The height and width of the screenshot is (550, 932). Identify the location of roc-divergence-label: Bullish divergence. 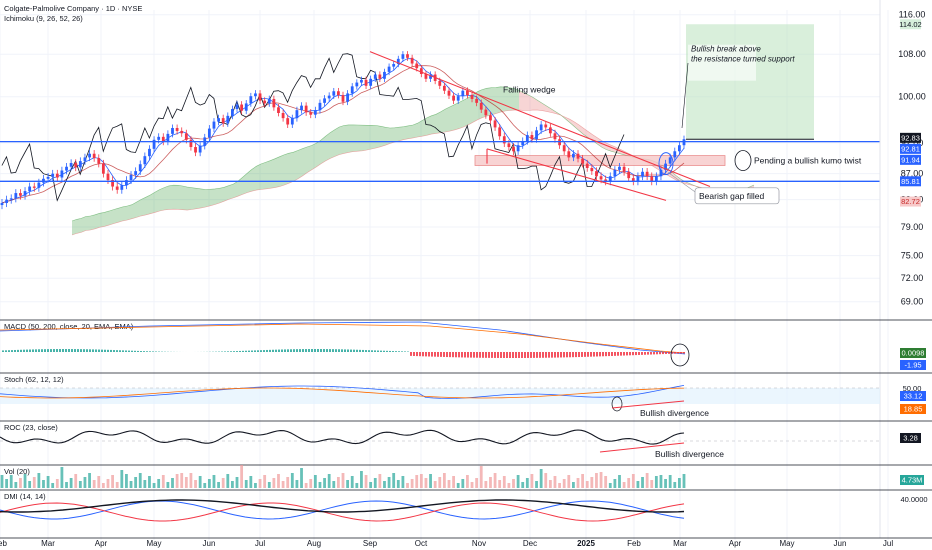
(689, 454).